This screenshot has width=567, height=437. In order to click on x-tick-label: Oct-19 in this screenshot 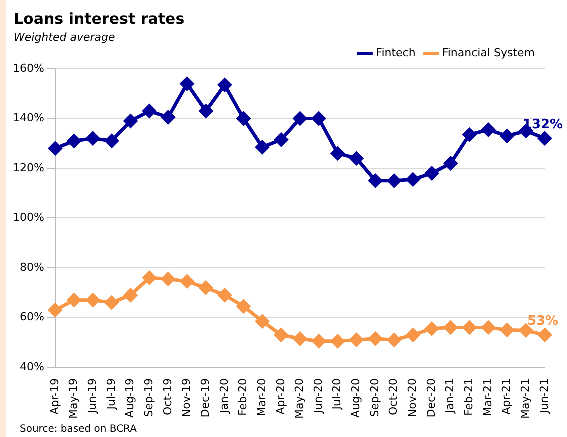, I will do `click(167, 397)`.